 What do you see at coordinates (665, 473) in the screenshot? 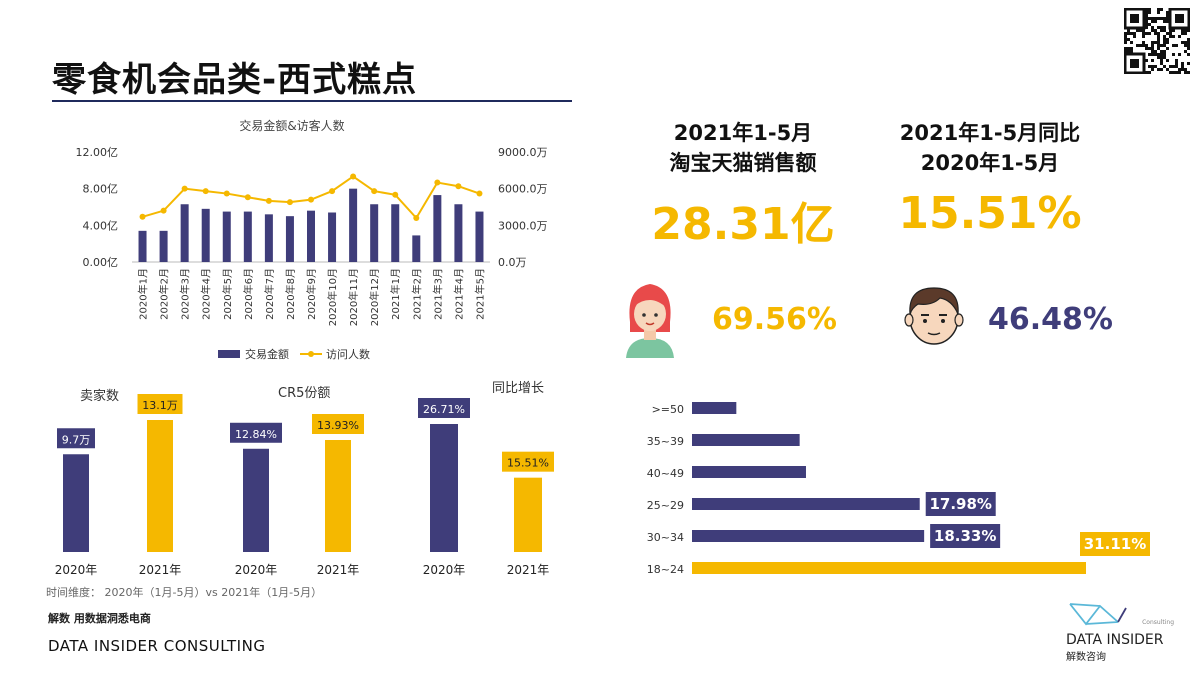
I see `age-category-label: 40~49` at bounding box center [665, 473].